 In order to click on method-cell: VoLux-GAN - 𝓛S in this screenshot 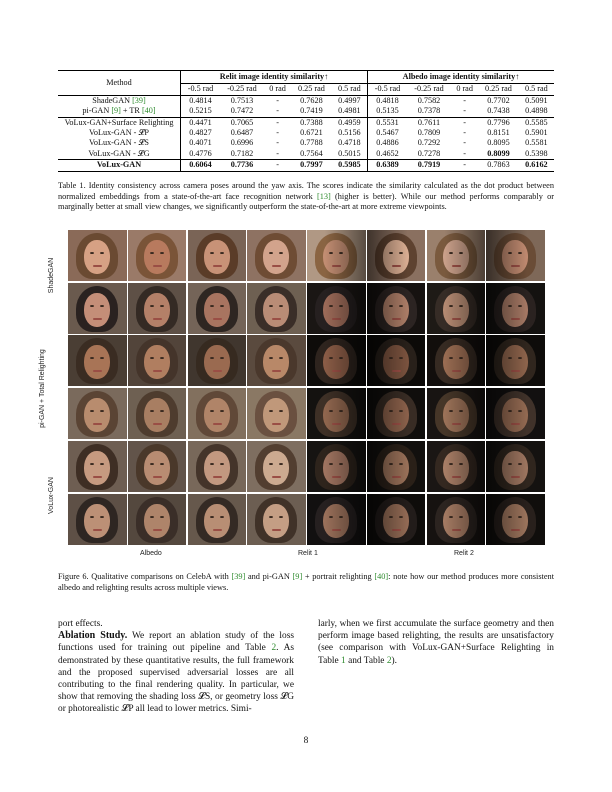, I will do `click(119, 143)`.